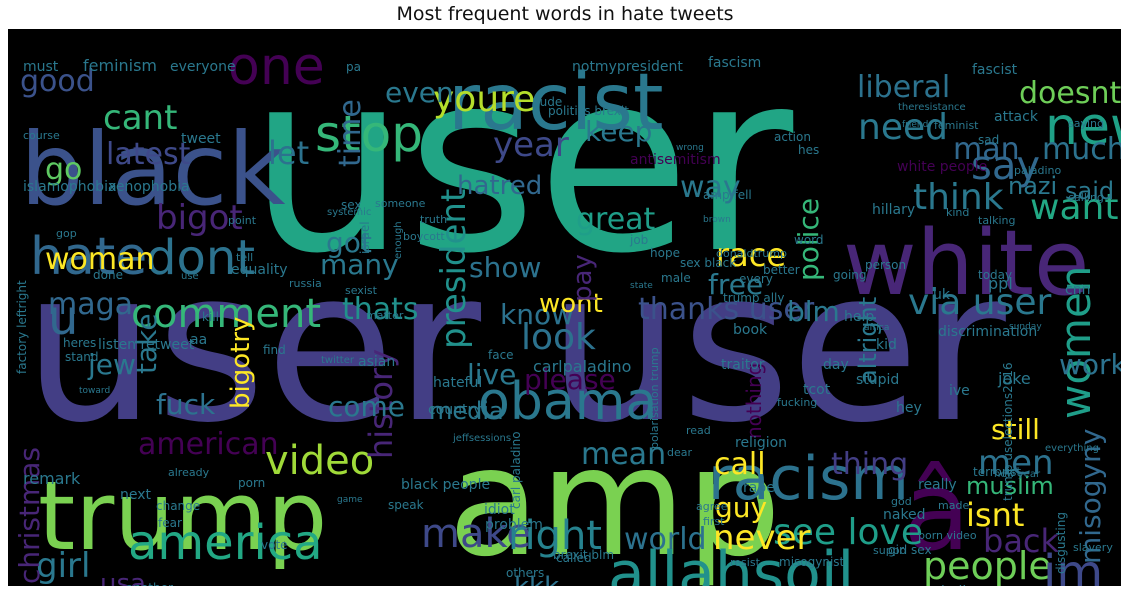 The width and height of the screenshot is (1130, 593). I want to click on word-matter: matter, so click(385, 315).